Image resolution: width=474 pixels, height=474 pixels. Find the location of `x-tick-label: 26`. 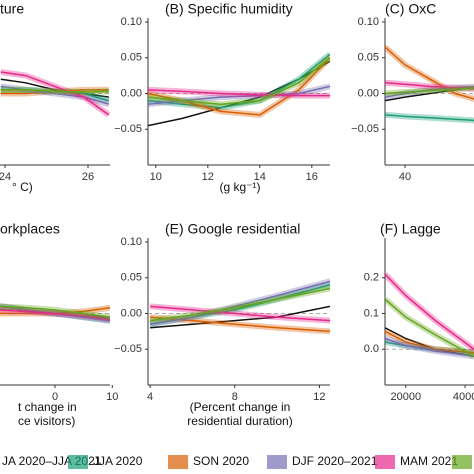

x-tick-label: 26 is located at coordinates (88, 177).